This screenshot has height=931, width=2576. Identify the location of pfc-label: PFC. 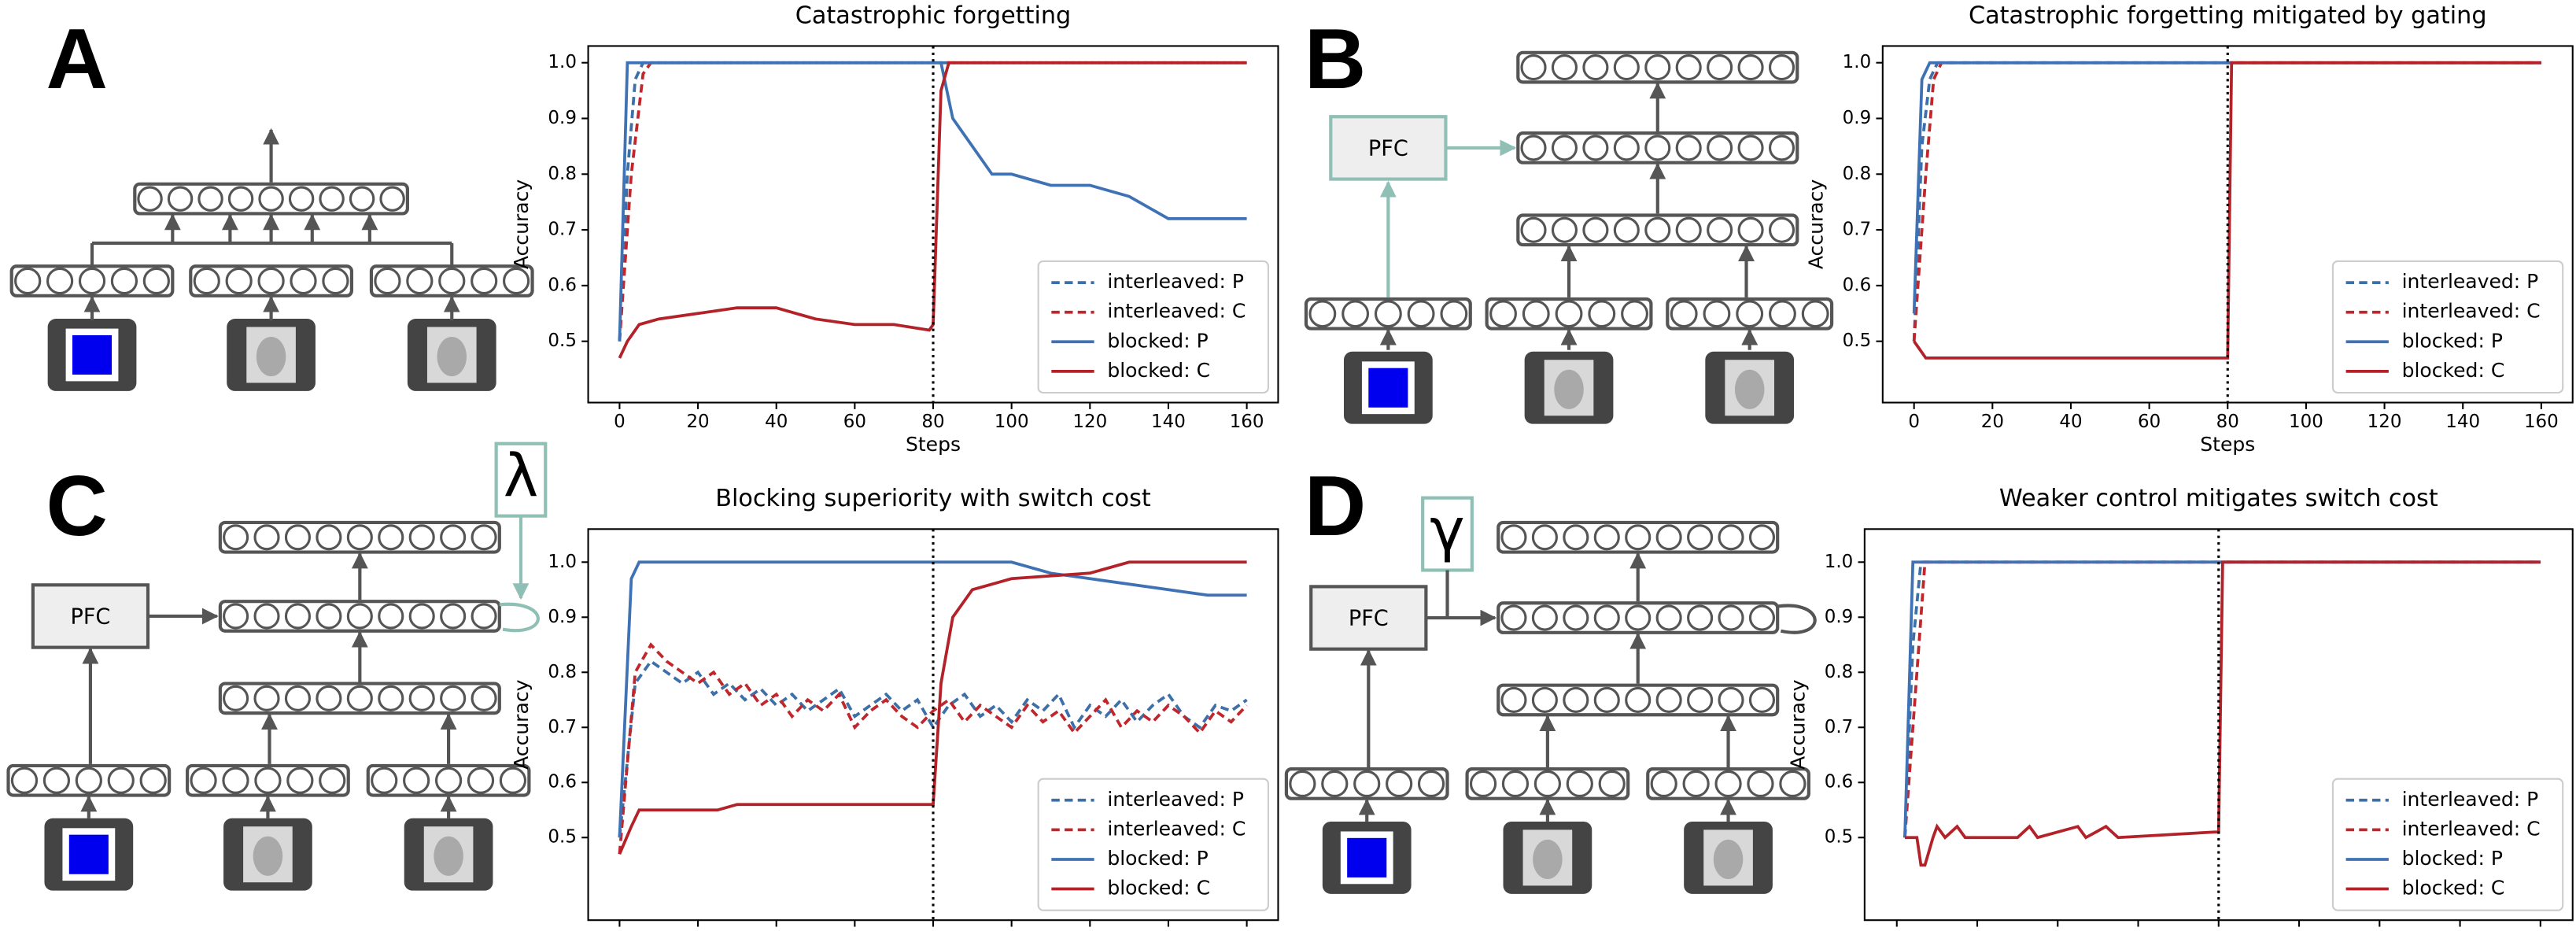
(90, 617).